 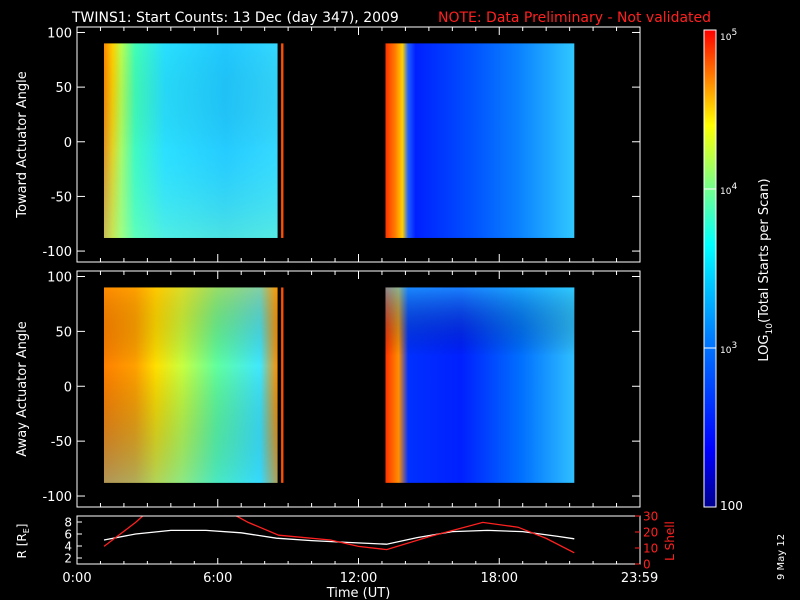 What do you see at coordinates (499, 578) in the screenshot?
I see `time-tick-label: 18:00` at bounding box center [499, 578].